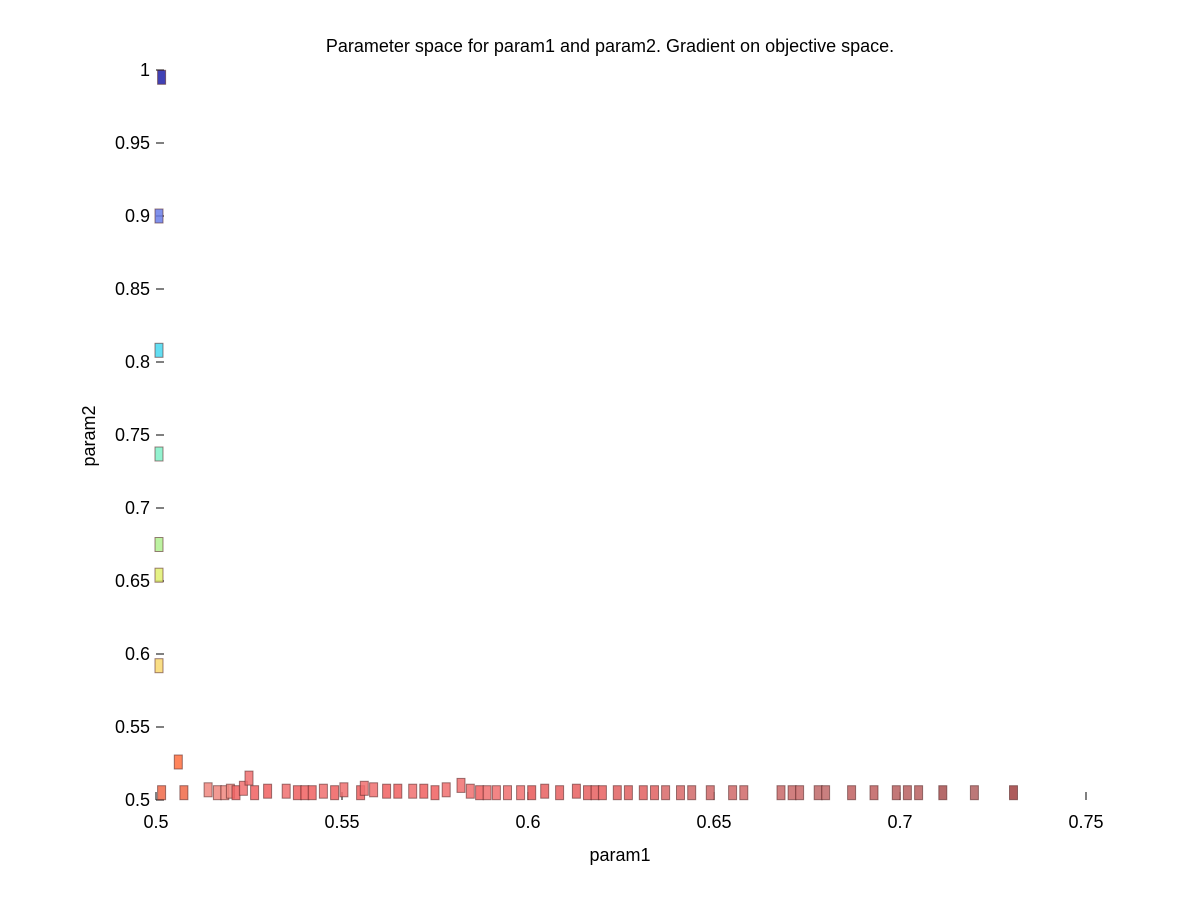  I want to click on y-tick-label: 0.85, so click(132, 289).